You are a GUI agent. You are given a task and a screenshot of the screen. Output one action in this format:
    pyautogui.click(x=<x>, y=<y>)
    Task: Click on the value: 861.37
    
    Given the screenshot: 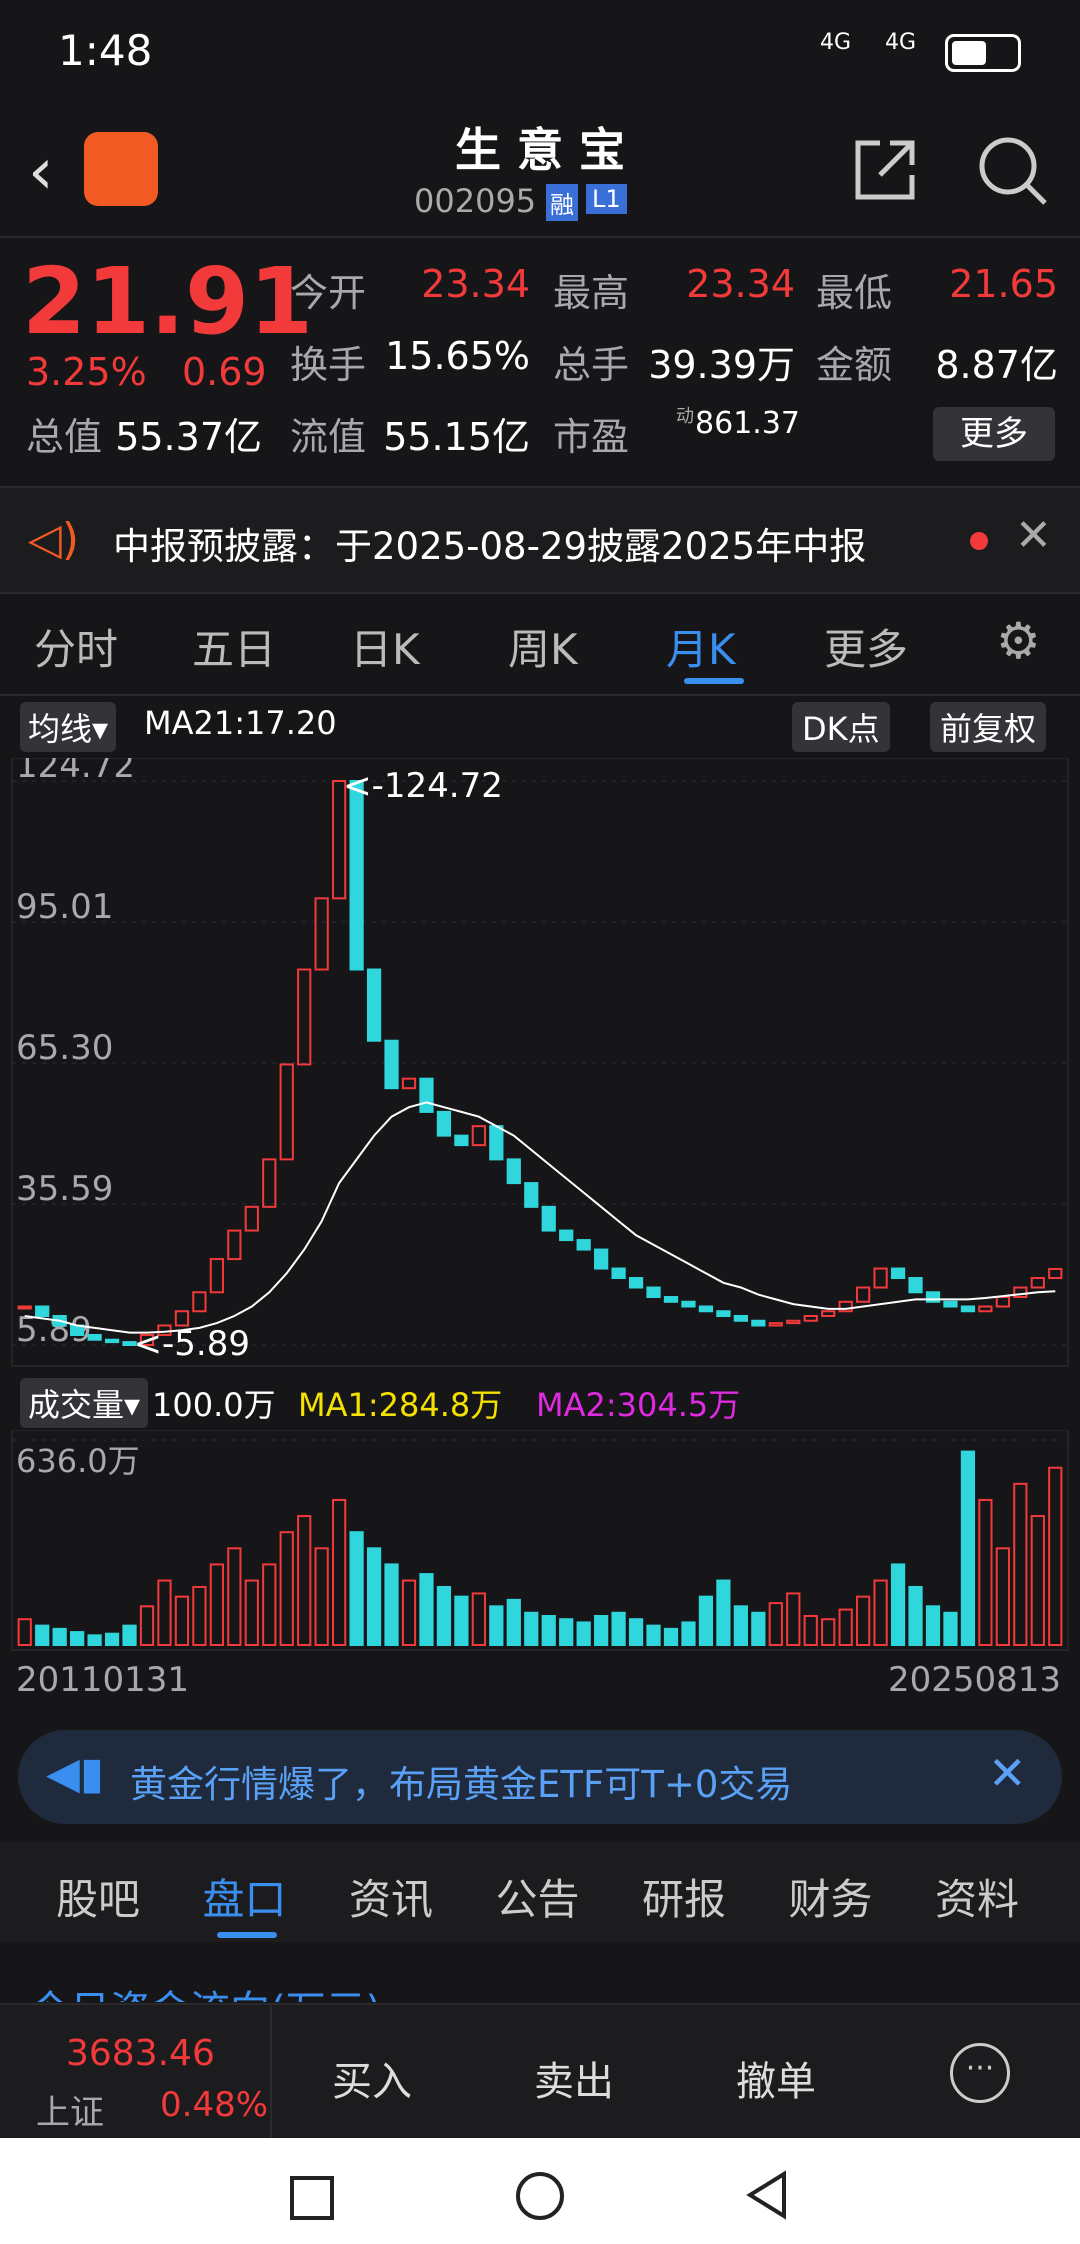 What is the action you would take?
    pyautogui.click(x=747, y=423)
    